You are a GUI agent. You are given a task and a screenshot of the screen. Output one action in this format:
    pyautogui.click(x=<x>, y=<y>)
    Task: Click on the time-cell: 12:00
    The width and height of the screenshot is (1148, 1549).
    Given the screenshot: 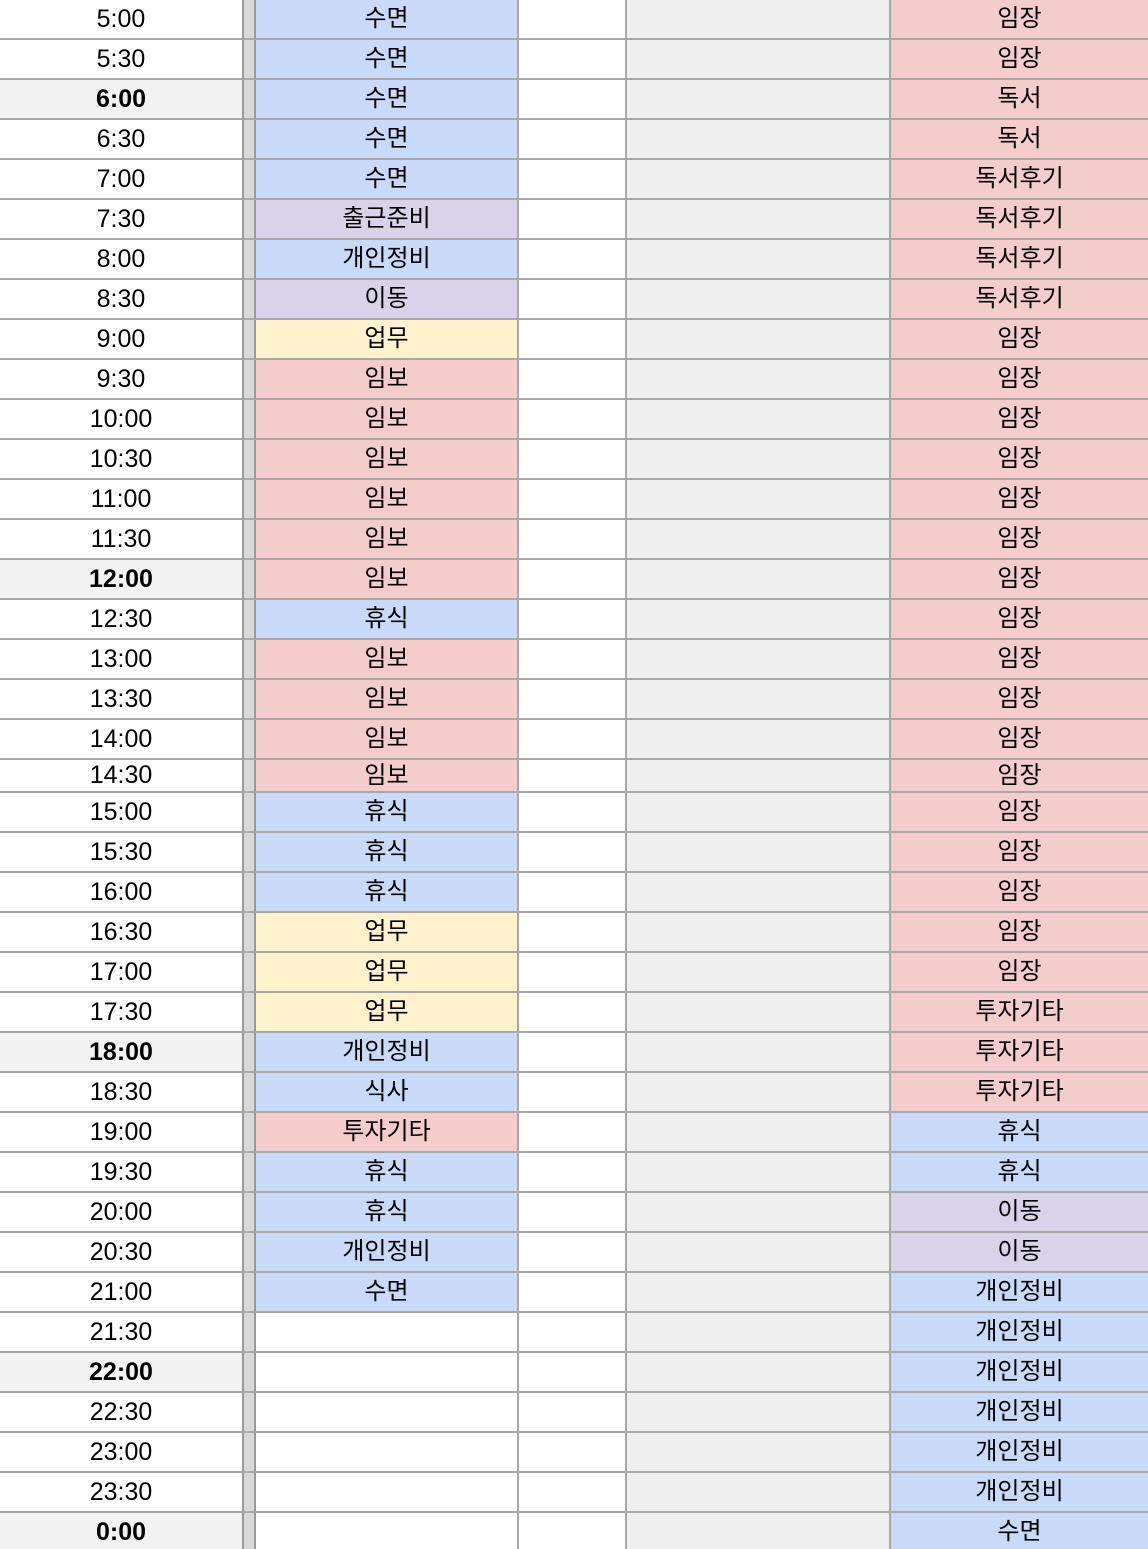 What is the action you would take?
    pyautogui.click(x=121, y=580)
    